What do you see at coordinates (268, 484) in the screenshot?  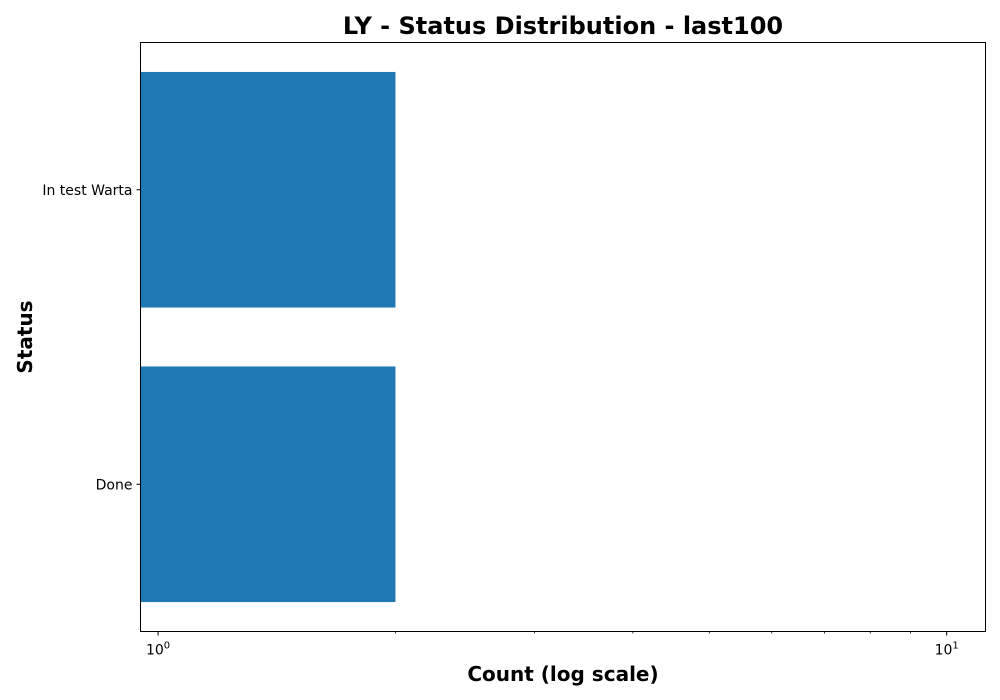 I see `bar-done` at bounding box center [268, 484].